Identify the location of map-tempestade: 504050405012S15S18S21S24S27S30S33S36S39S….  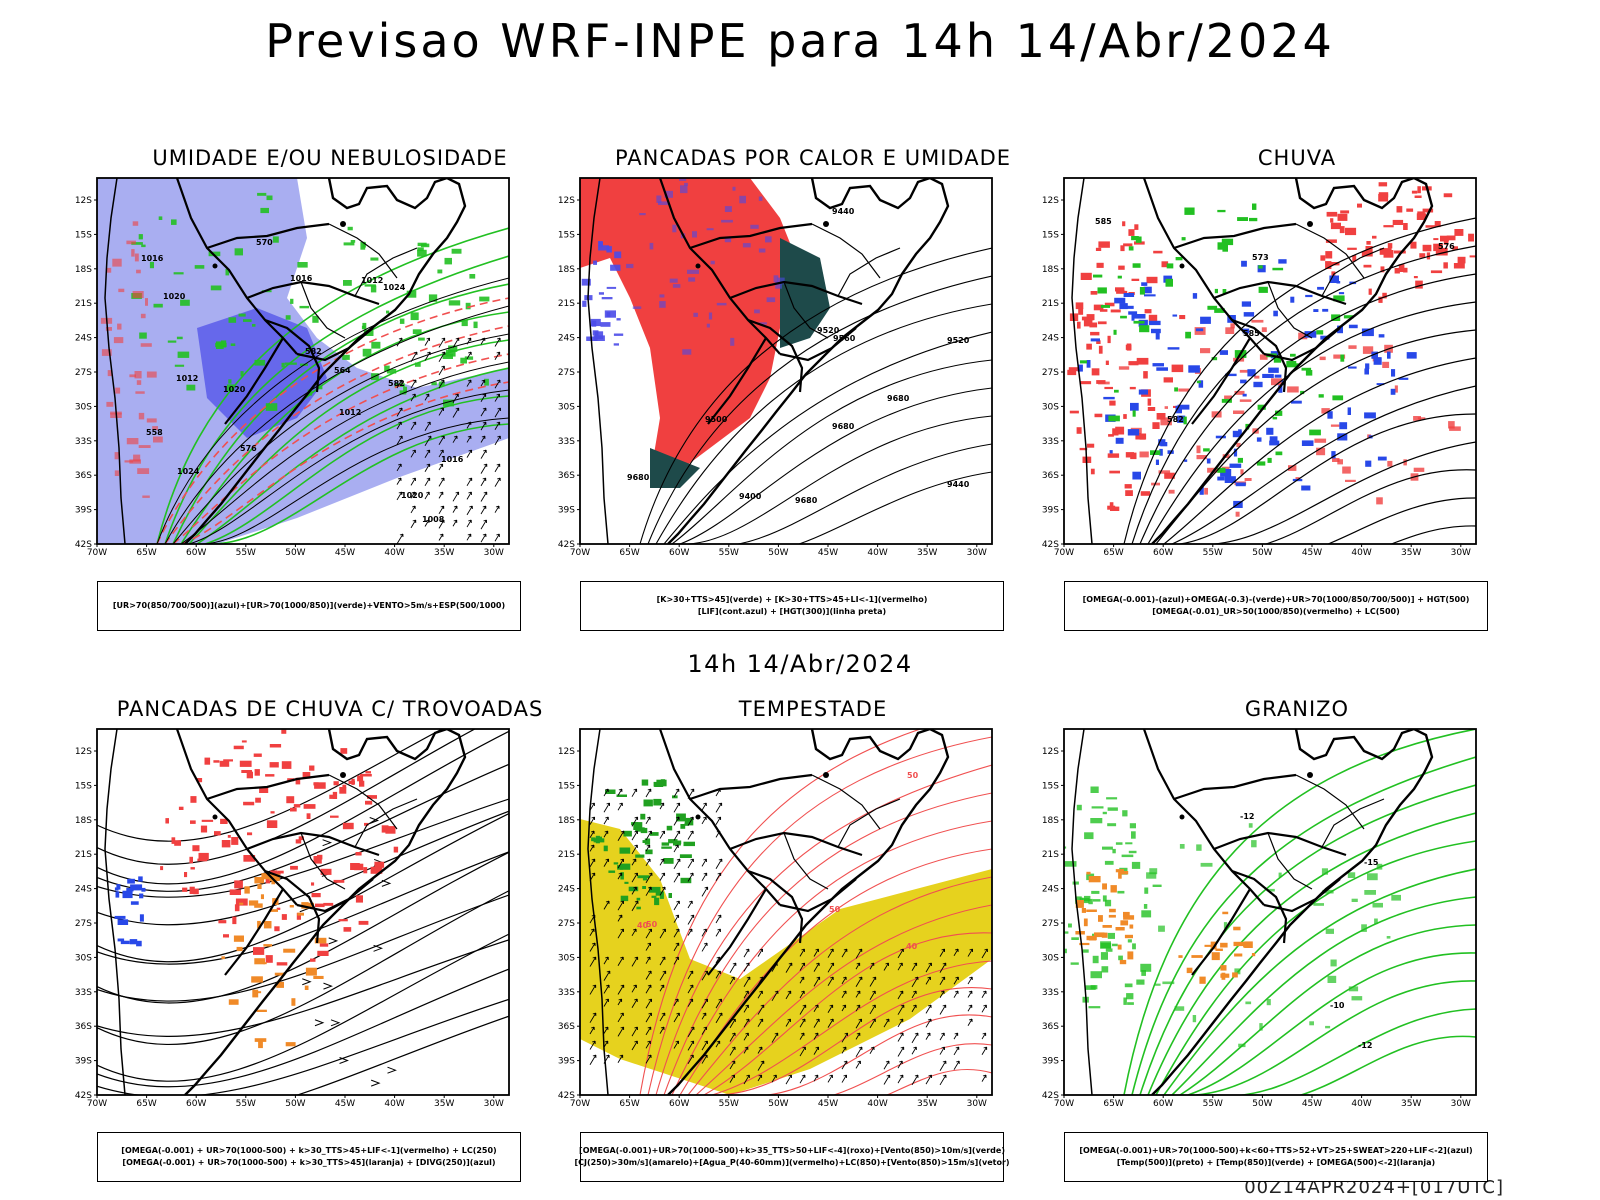
(813, 927).